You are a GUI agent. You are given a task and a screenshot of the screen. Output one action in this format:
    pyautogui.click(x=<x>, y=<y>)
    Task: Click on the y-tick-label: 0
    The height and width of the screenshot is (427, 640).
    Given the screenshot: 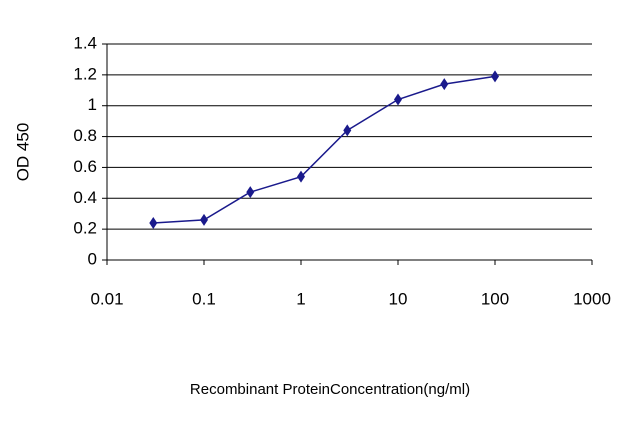 What is the action you would take?
    pyautogui.click(x=92, y=258)
    